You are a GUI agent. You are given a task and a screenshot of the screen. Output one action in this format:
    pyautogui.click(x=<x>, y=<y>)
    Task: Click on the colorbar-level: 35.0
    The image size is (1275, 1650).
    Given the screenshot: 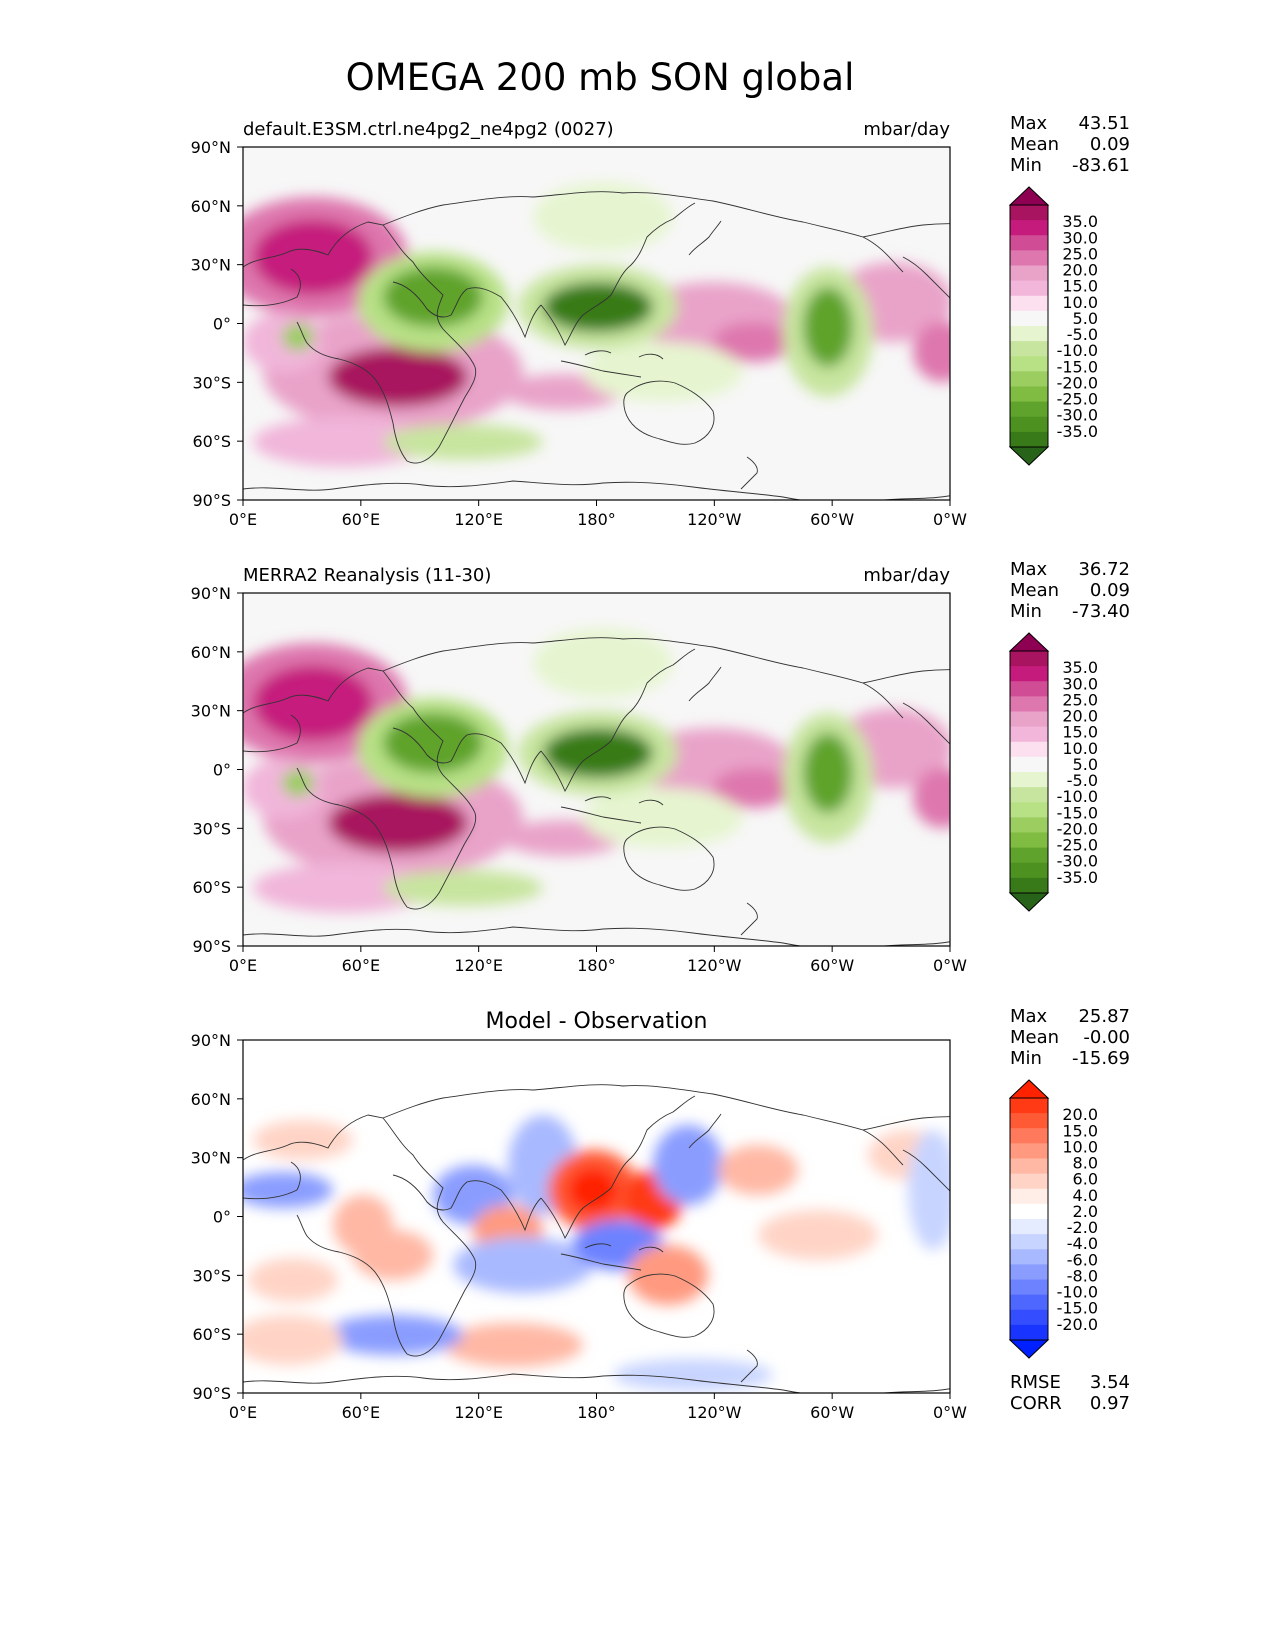 What is the action you would take?
    pyautogui.click(x=1080, y=221)
    